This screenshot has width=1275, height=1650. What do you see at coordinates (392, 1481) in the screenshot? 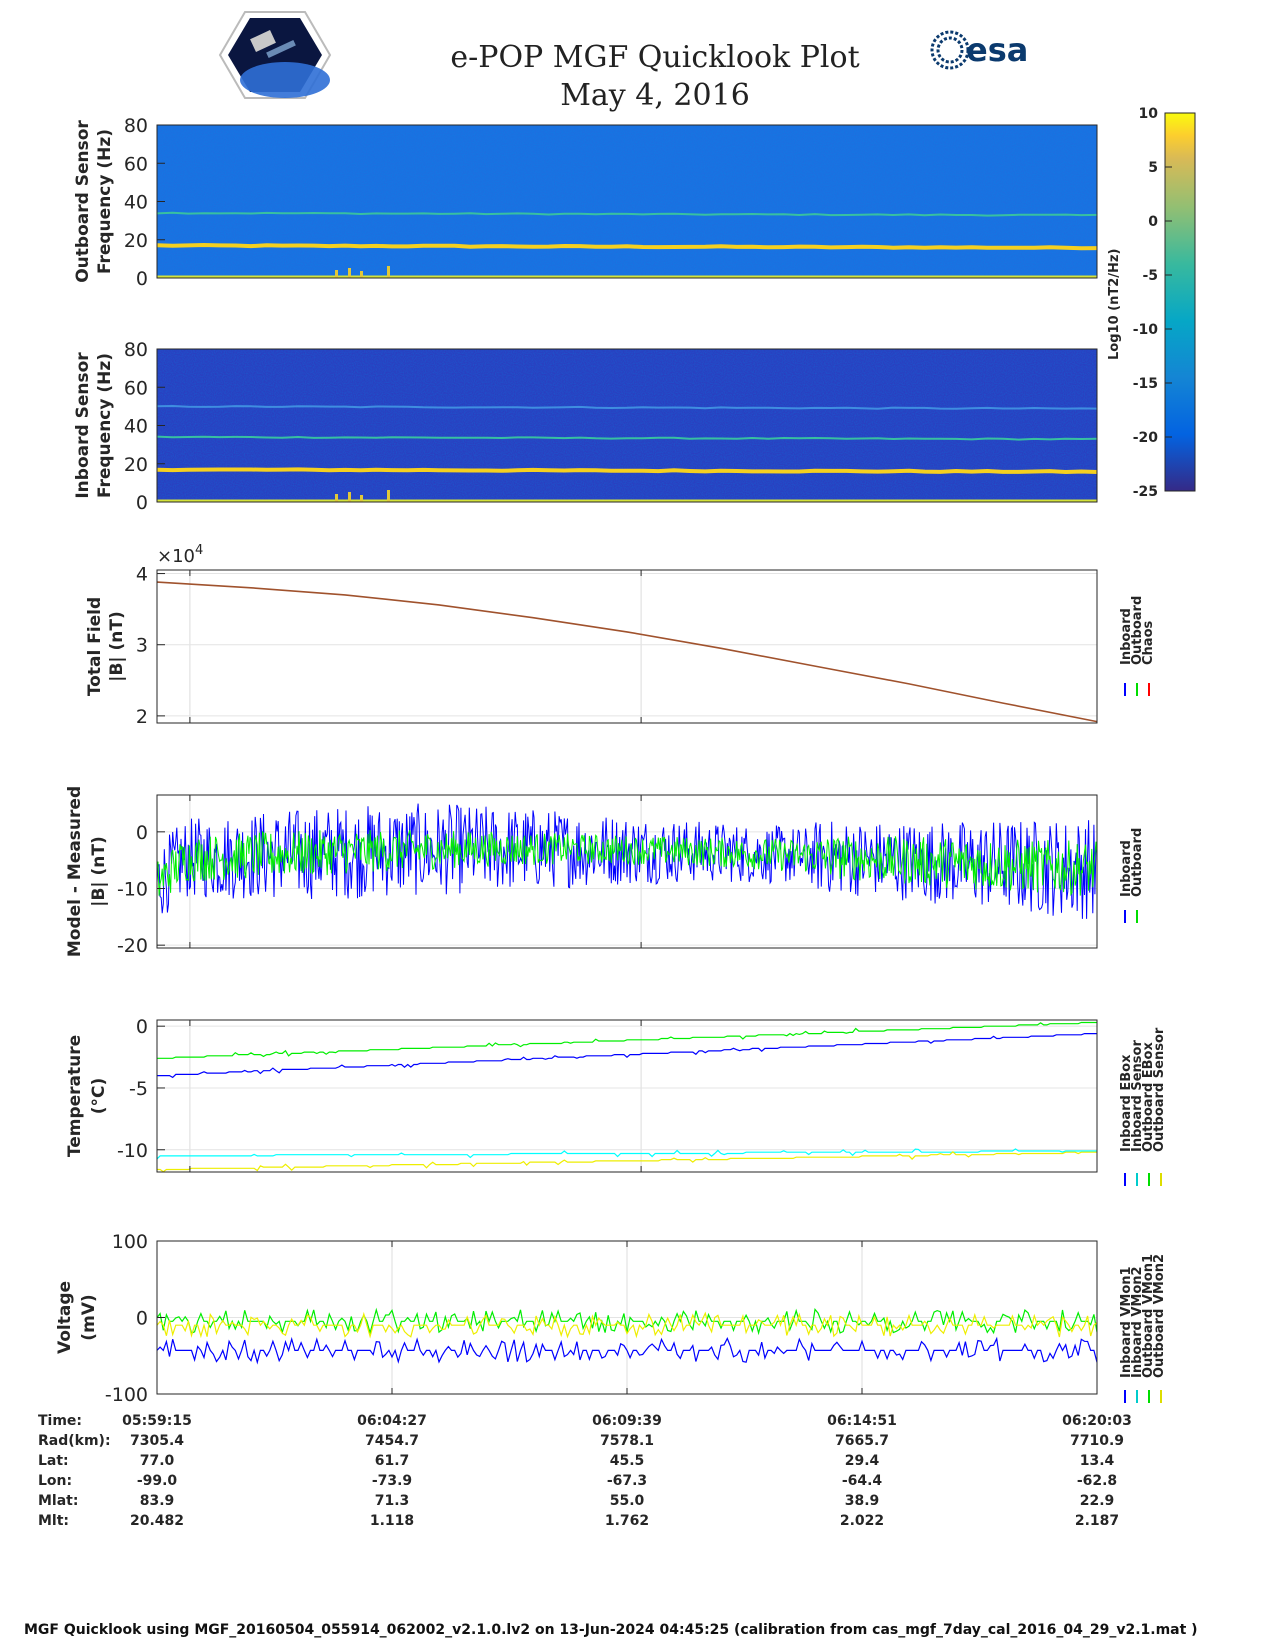
I see `ephemeris-cell: -73.9` at bounding box center [392, 1481].